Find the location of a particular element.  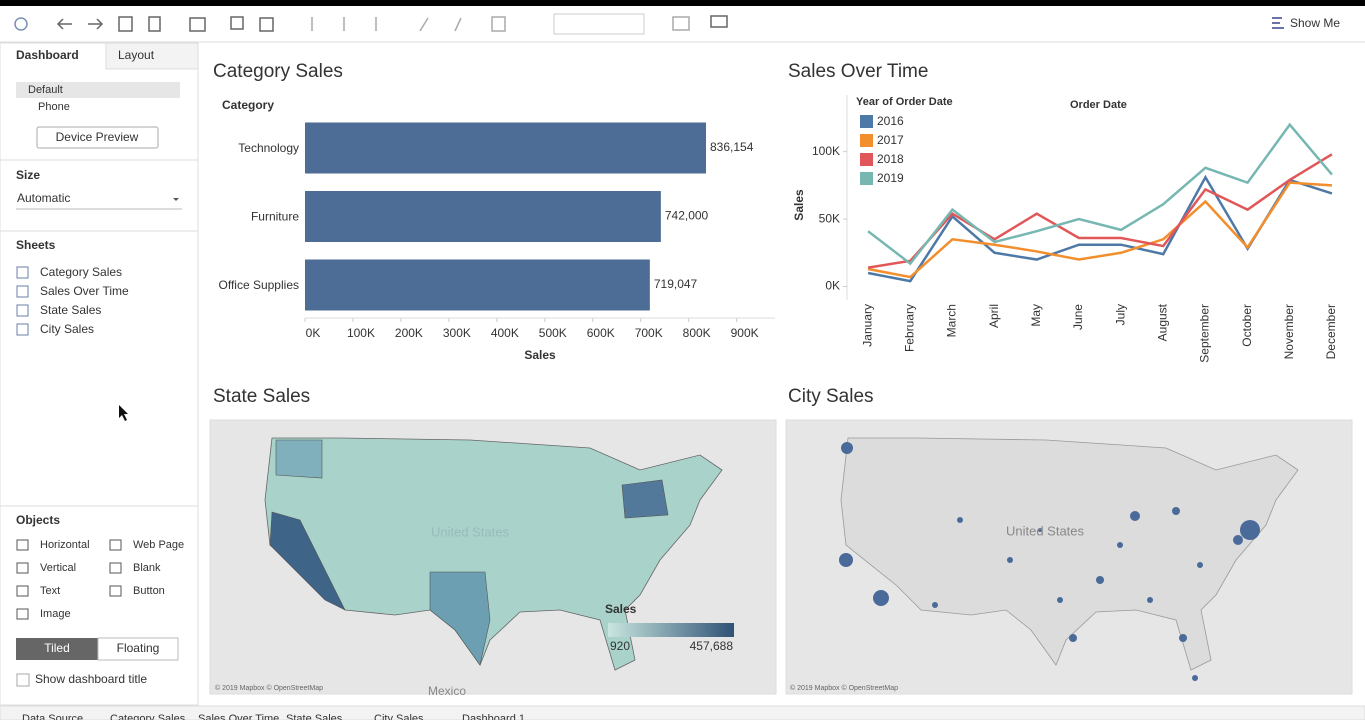

x-tick-label: November is located at coordinates (1289, 331).